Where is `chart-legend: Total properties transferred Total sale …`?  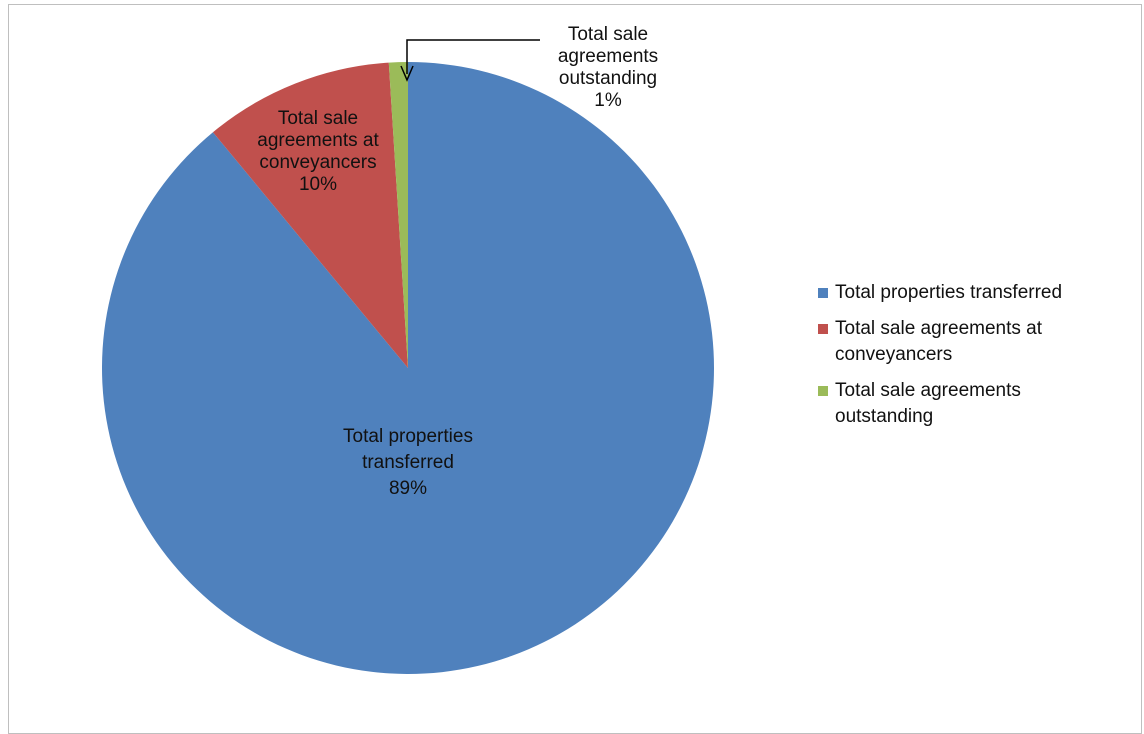
chart-legend: Total properties transferred Total sale … is located at coordinates (978, 360).